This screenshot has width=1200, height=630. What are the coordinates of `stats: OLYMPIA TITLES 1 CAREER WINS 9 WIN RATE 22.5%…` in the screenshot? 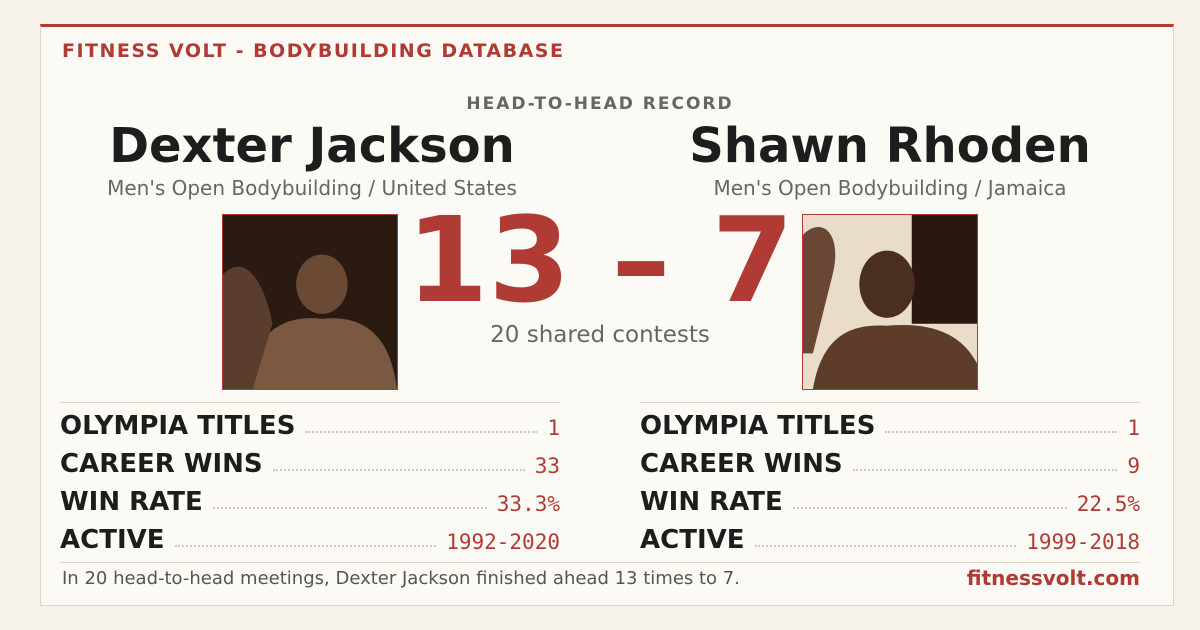 It's located at (890, 478).